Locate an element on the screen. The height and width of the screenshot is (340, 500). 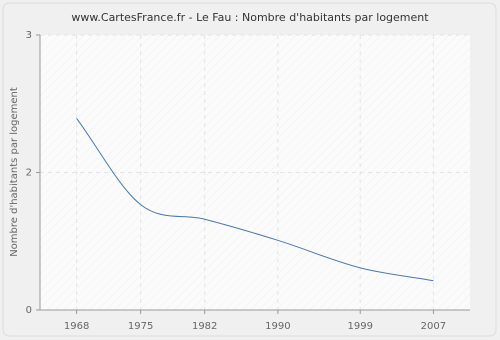
x-tick-label: 1968 is located at coordinates (76, 326).